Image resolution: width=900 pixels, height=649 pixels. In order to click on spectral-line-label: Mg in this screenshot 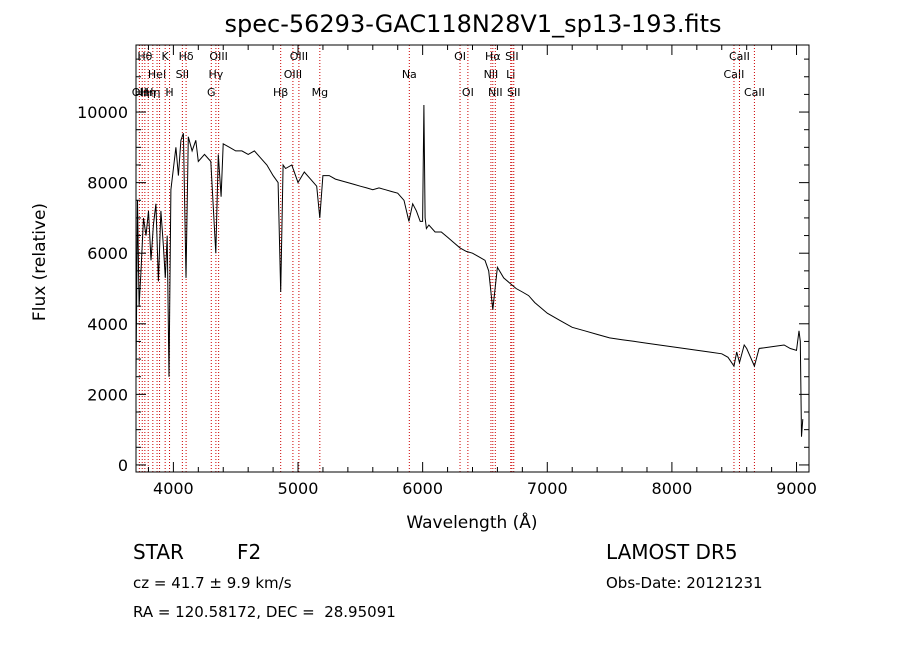, I will do `click(320, 92)`.